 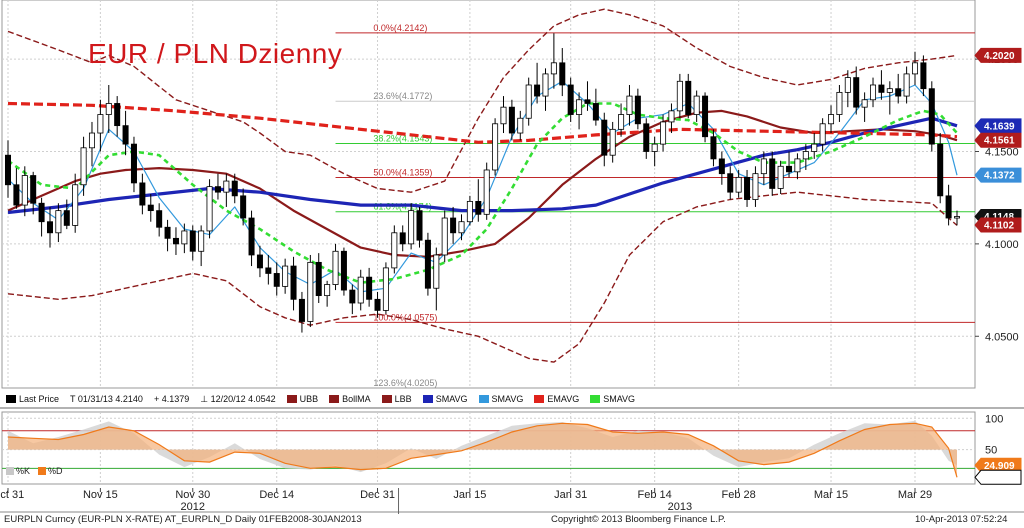 What do you see at coordinates (403, 399) in the screenshot?
I see `legend-label: LBB` at bounding box center [403, 399].